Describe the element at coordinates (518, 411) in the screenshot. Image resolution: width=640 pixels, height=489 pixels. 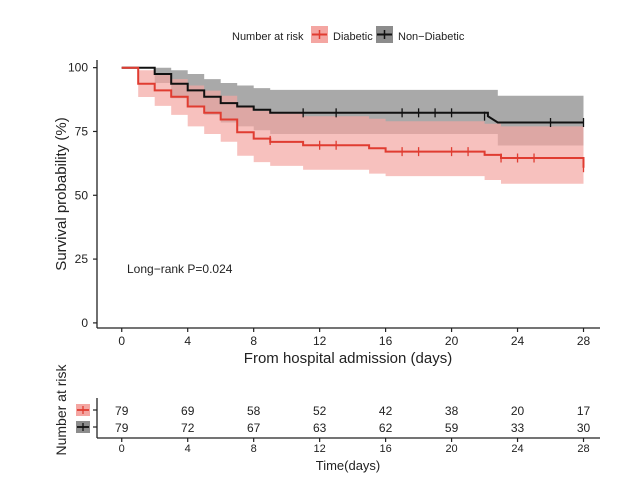
I see `risk-count: 20` at that location.